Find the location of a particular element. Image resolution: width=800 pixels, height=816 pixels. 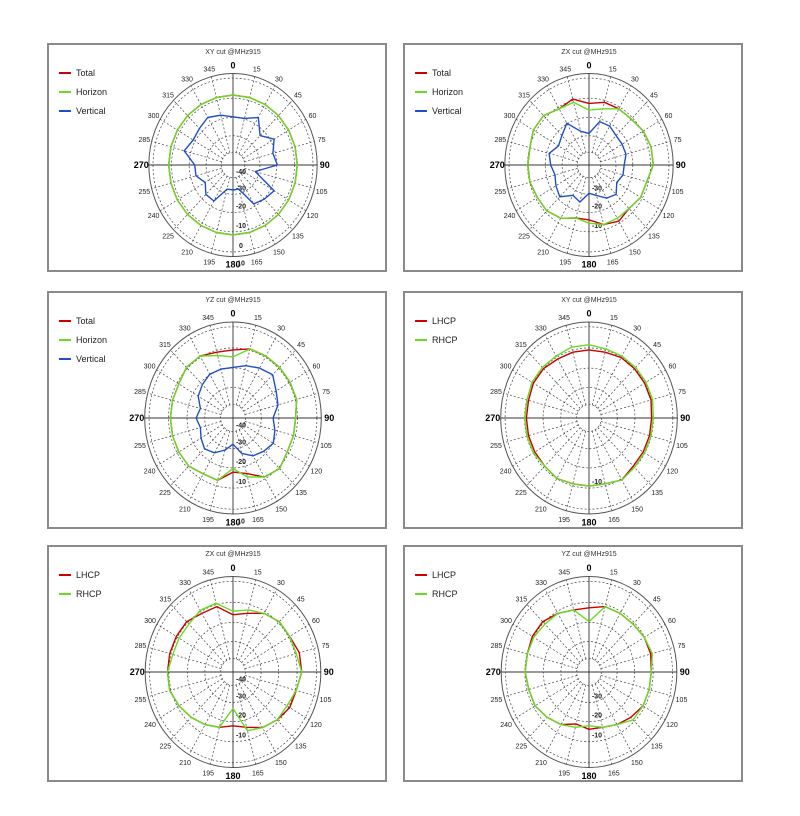

chart-title: XY cut @MHz915 is located at coordinates (589, 300).